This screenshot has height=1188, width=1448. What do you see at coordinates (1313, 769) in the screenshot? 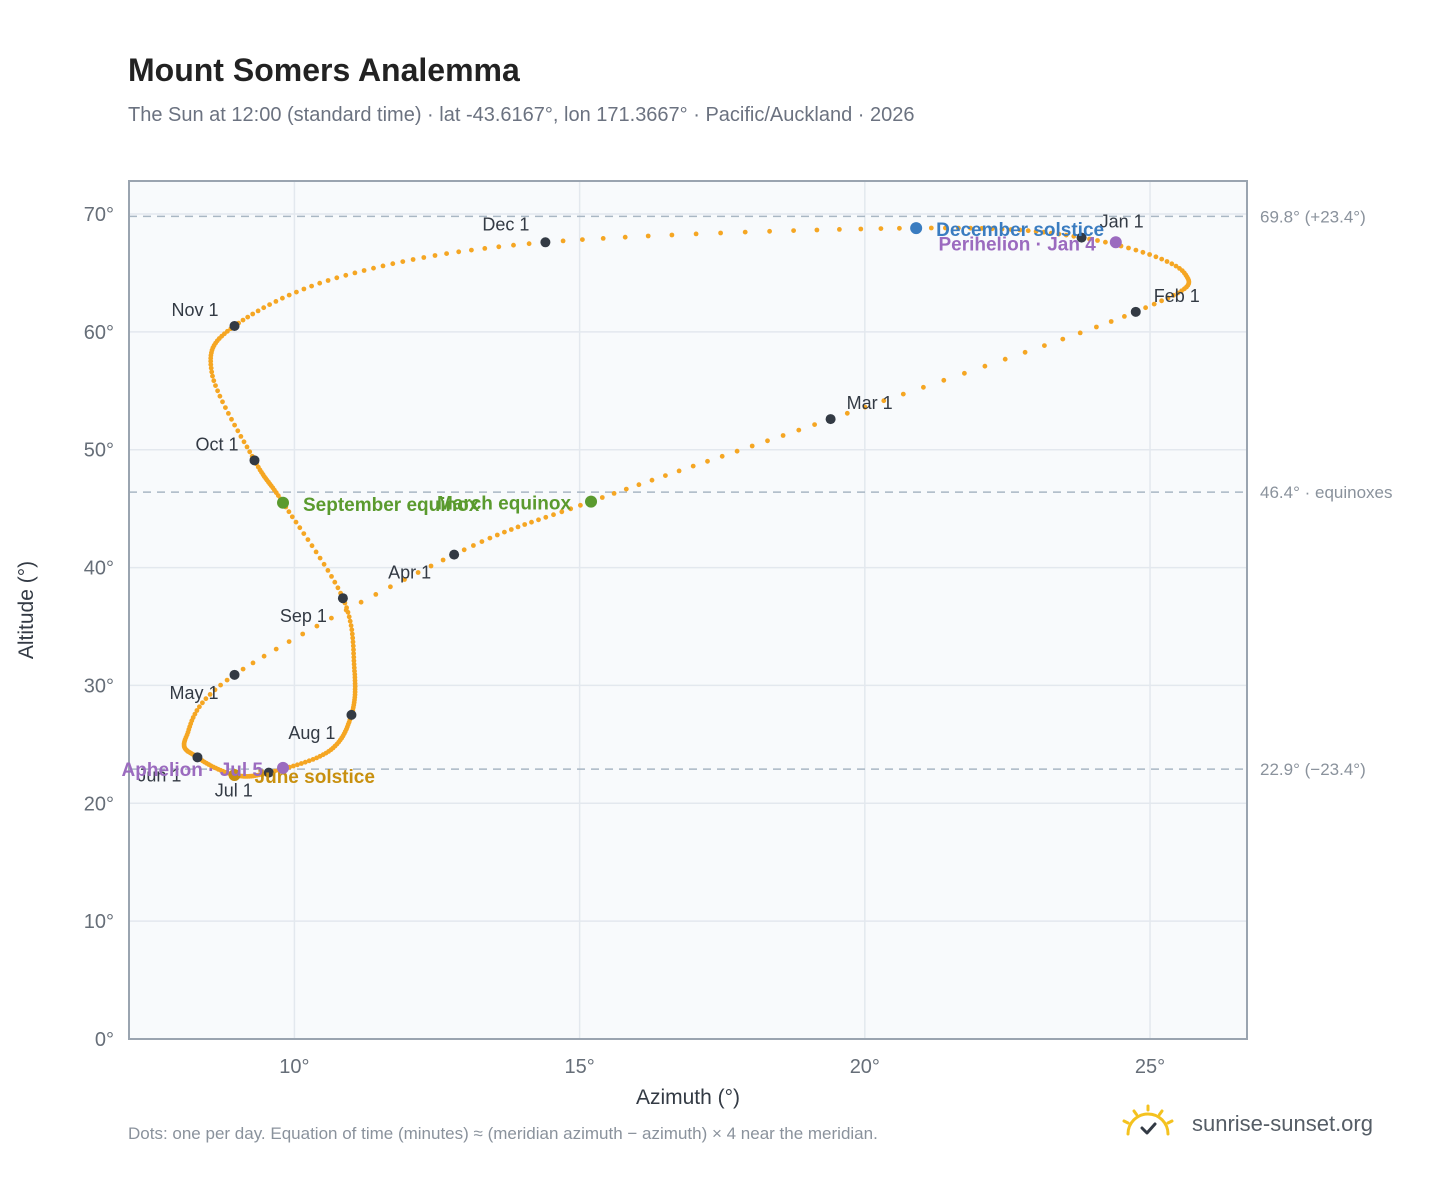
I see `reference-line-label: 22.9° (−23.4°)` at bounding box center [1313, 769].